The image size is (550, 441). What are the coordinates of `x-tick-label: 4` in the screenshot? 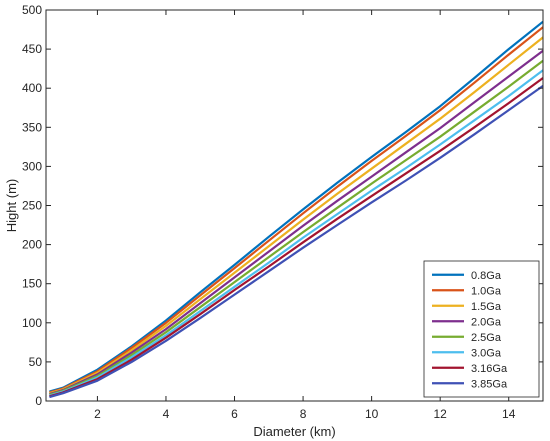 It's located at (166, 414).